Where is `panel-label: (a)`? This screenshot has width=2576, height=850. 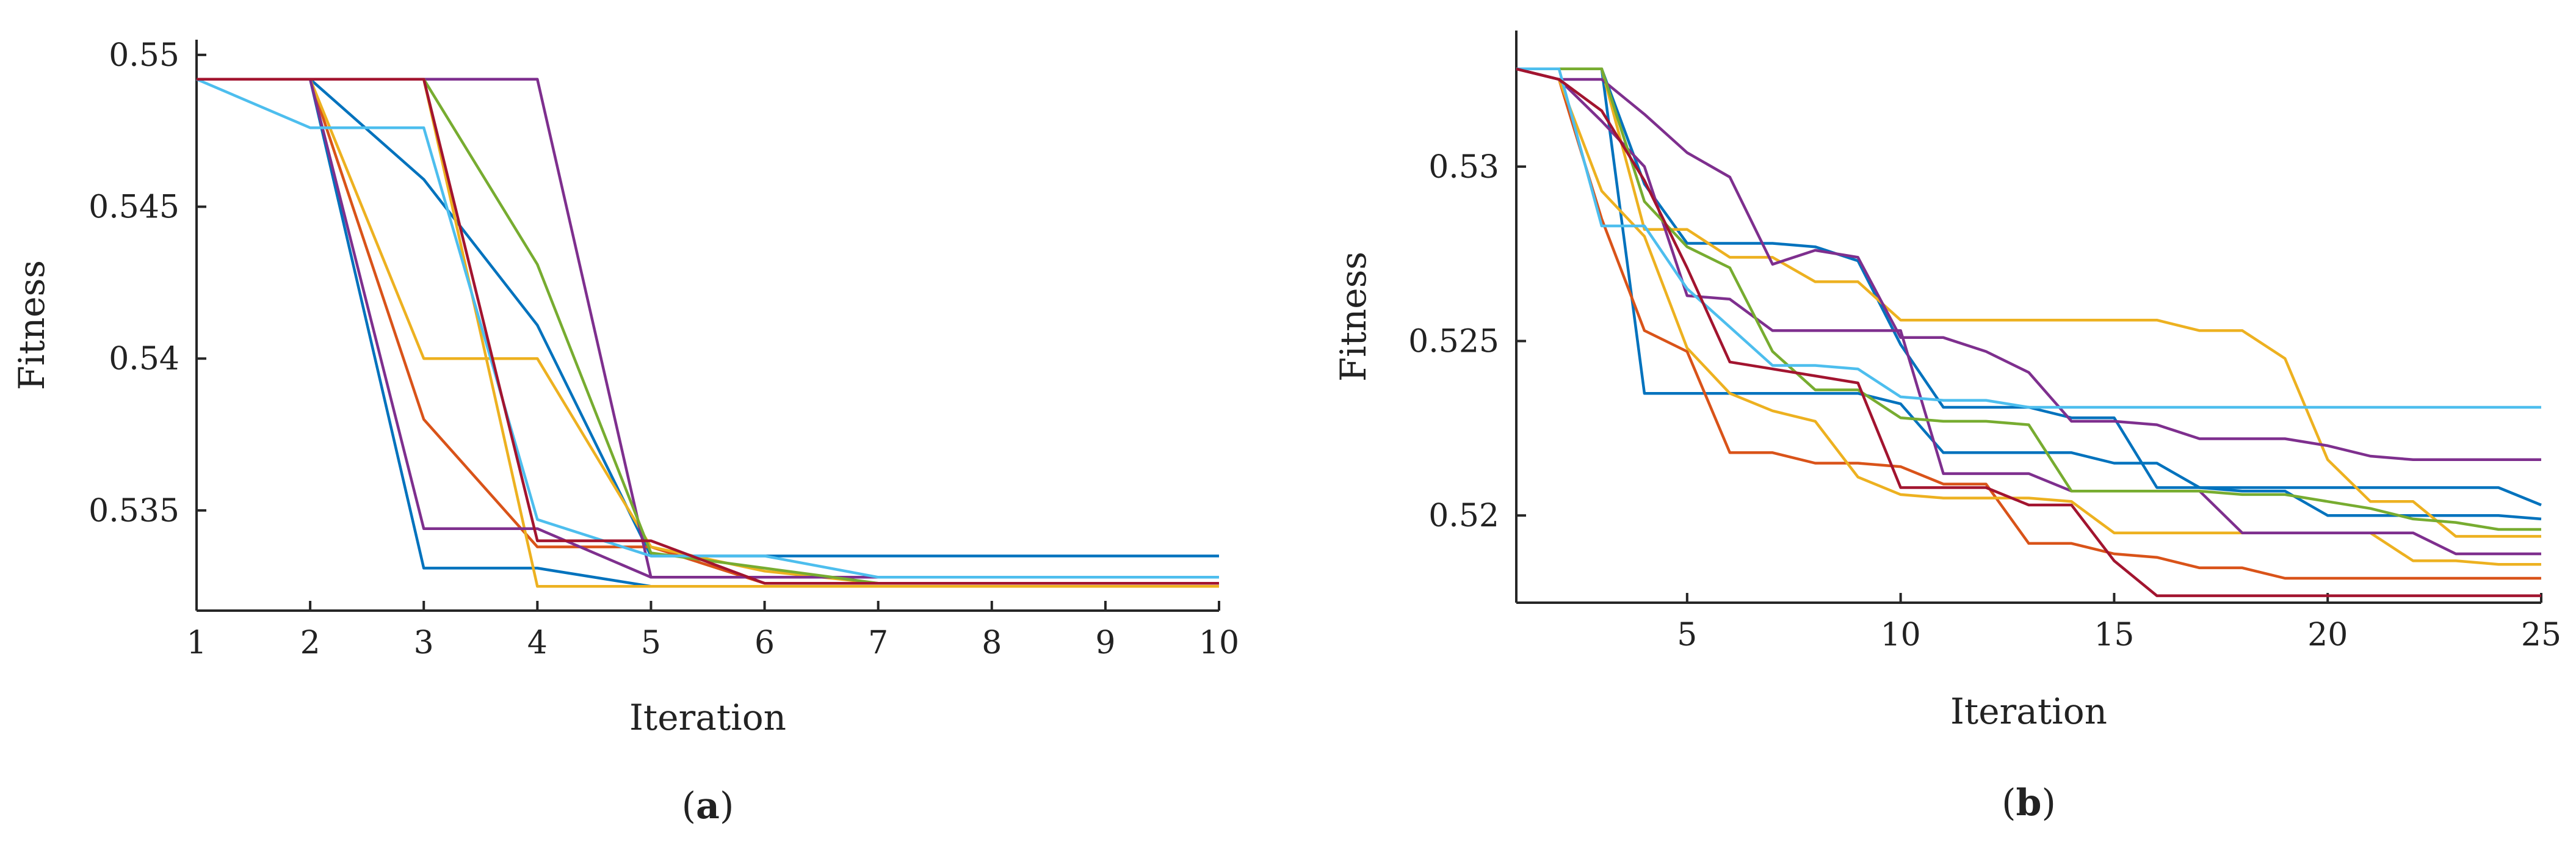 panel-label: (a) is located at coordinates (708, 806).